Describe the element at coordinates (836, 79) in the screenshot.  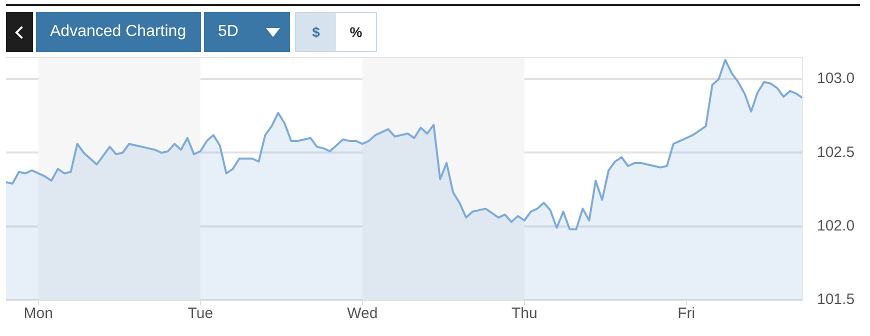
I see `y-tick-label: 103.0` at that location.